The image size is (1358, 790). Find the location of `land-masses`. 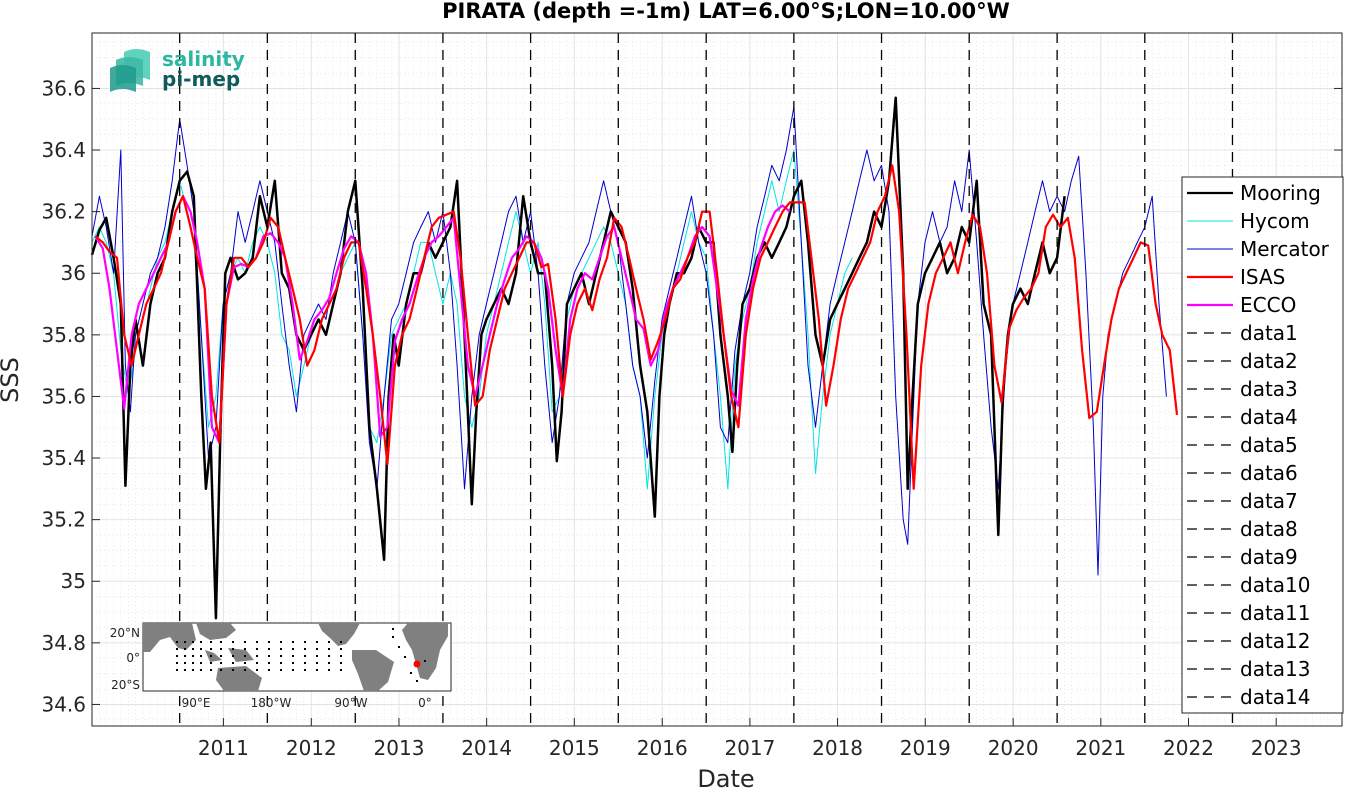

land-masses is located at coordinates (295, 657).